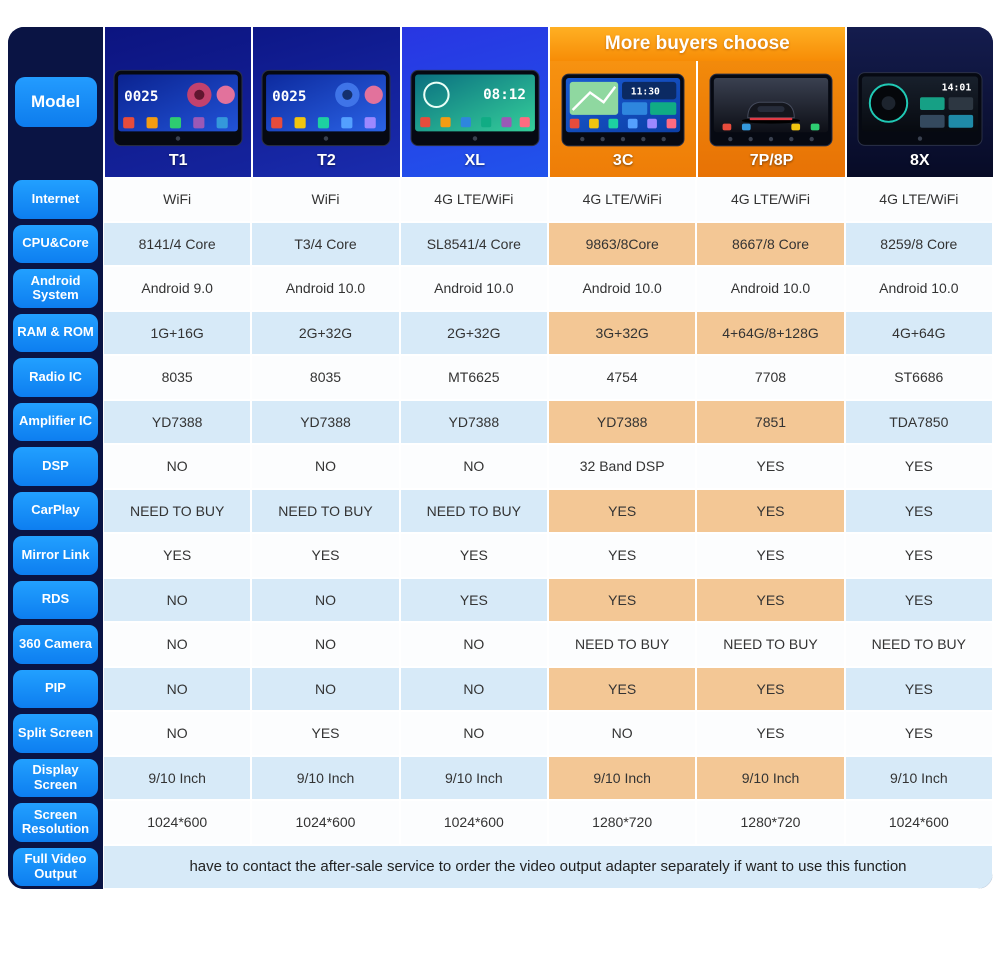 The width and height of the screenshot is (1000, 954). Describe the element at coordinates (55, 644) in the screenshot. I see `row-label-360-camera: 360 Camera` at that location.